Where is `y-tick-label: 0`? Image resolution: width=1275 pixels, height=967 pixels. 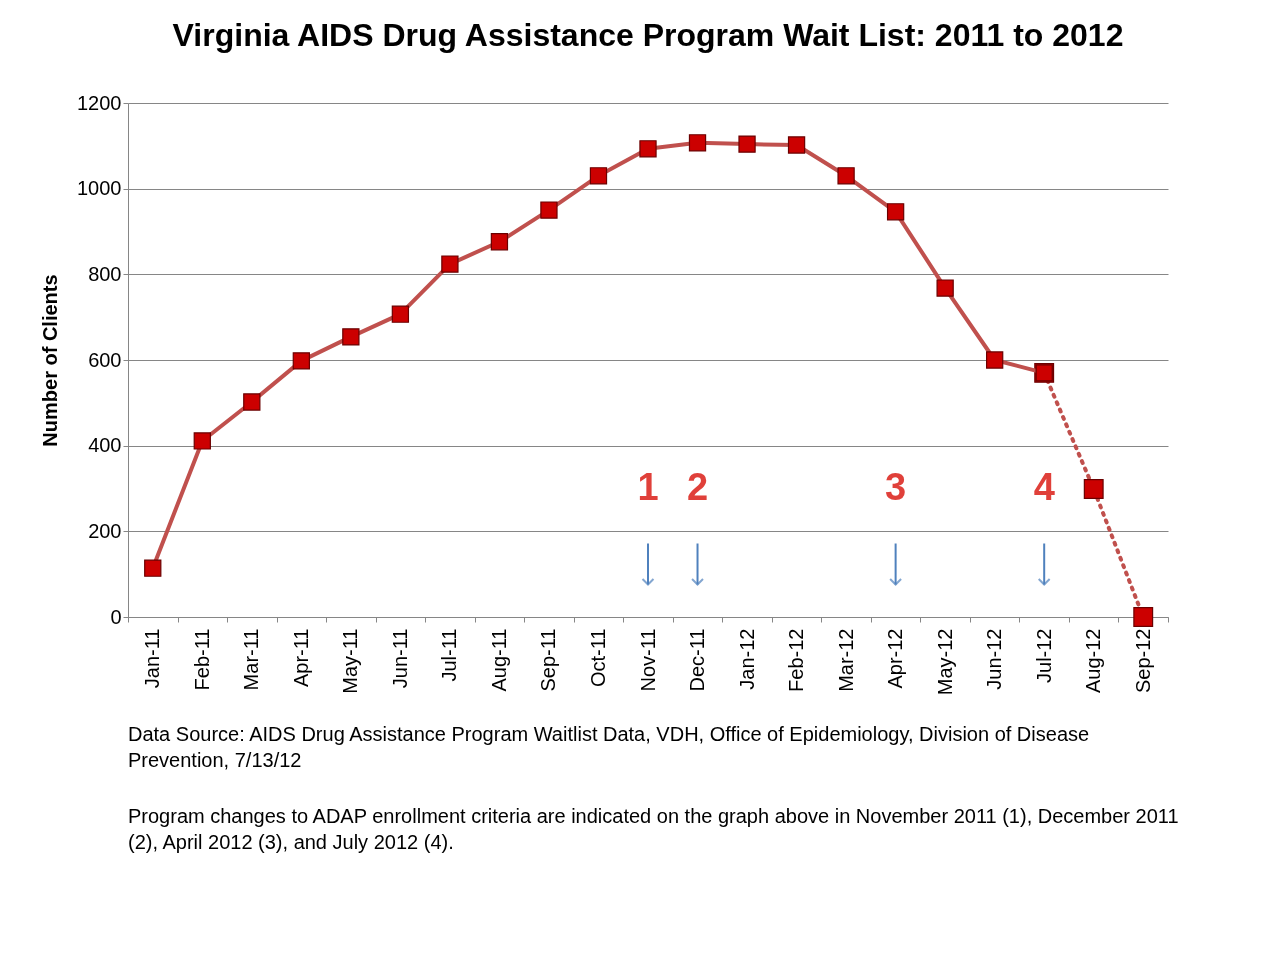
y-tick-label: 0 is located at coordinates (116, 616).